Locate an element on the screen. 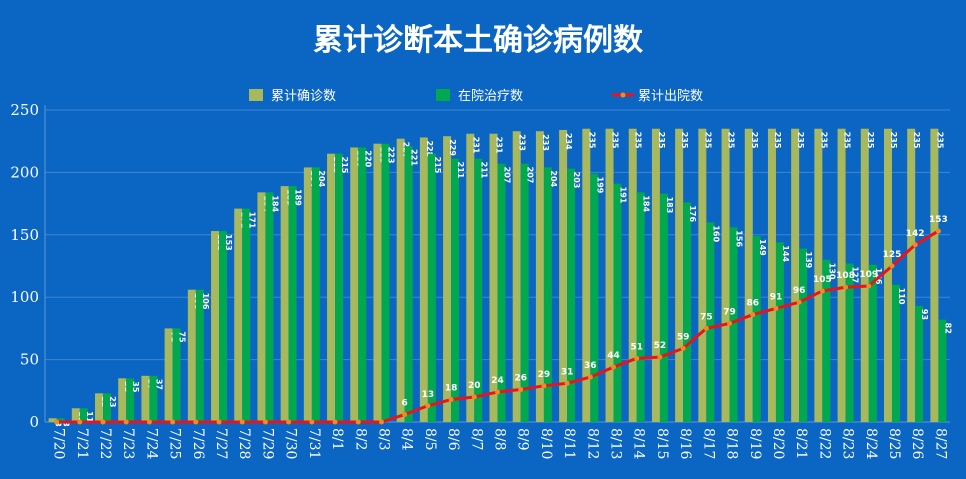 The width and height of the screenshot is (966, 479). x-tick-label: 8/1 is located at coordinates (337, 439).